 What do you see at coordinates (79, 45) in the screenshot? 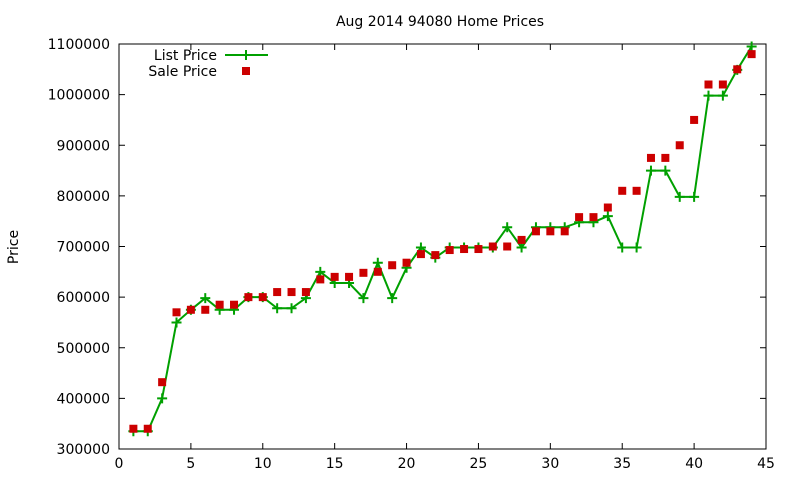
I see `y-tick-label: 1100000` at bounding box center [79, 45].